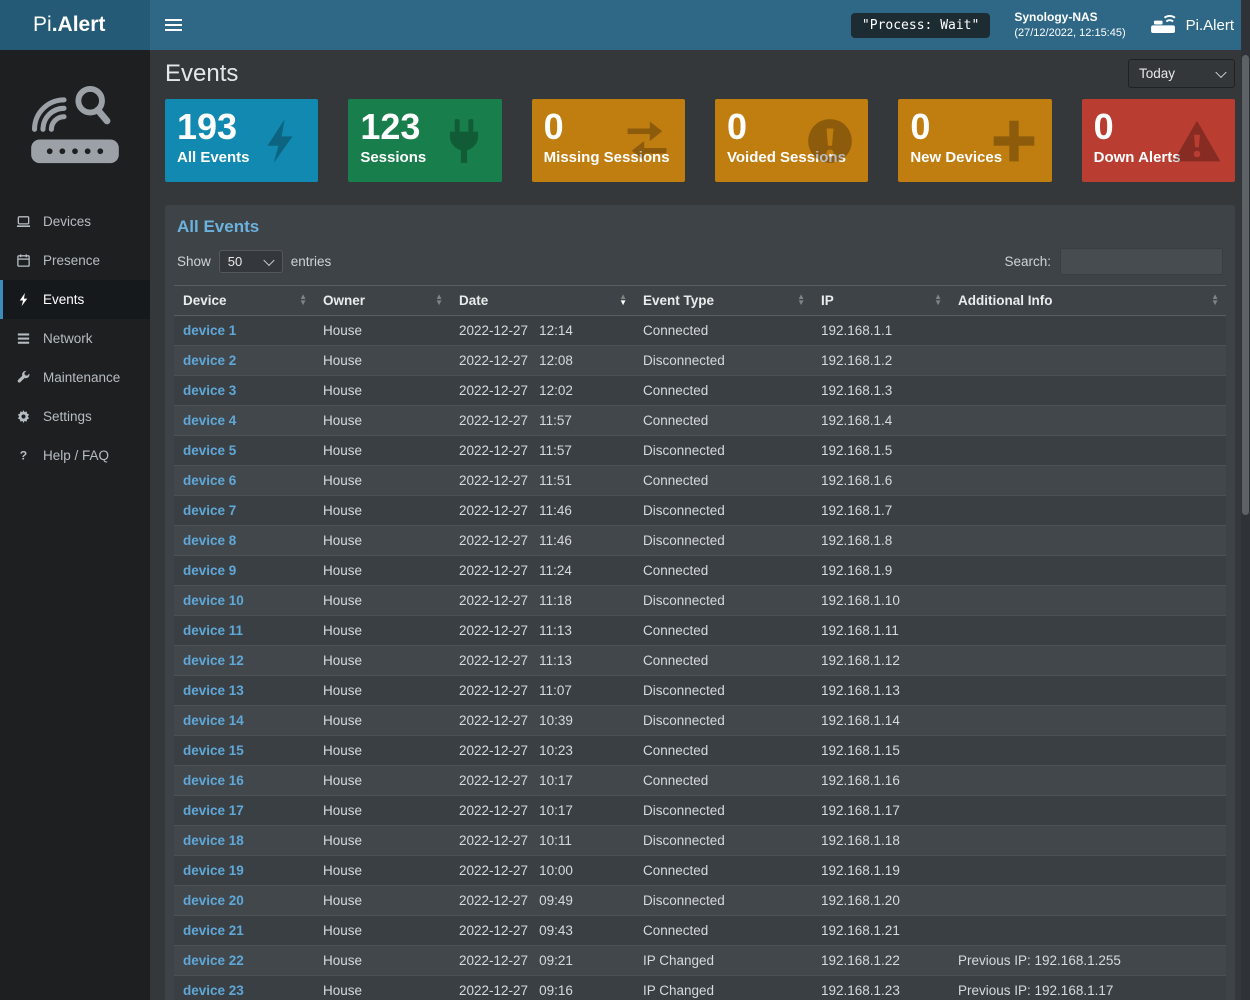 This screenshot has width=1250, height=1000. Describe the element at coordinates (213, 780) in the screenshot. I see `device-link: device 16` at that location.